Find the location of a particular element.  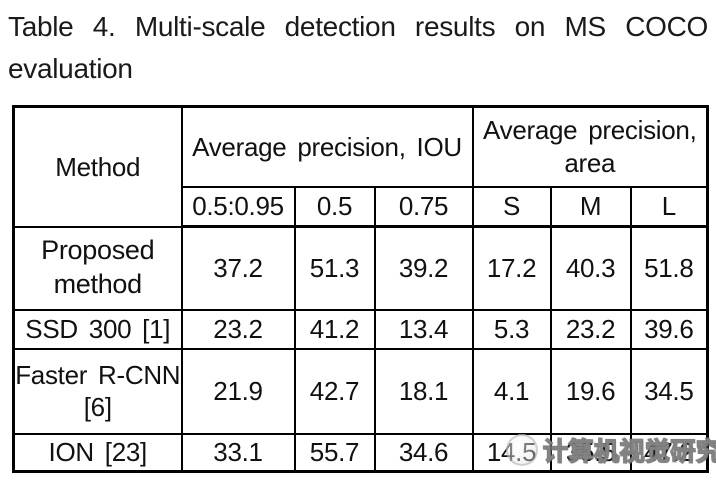

table-row-ion: ION [23] 33.1 55.7 34.6 14.5 35.5 47.2 is located at coordinates (360, 452).